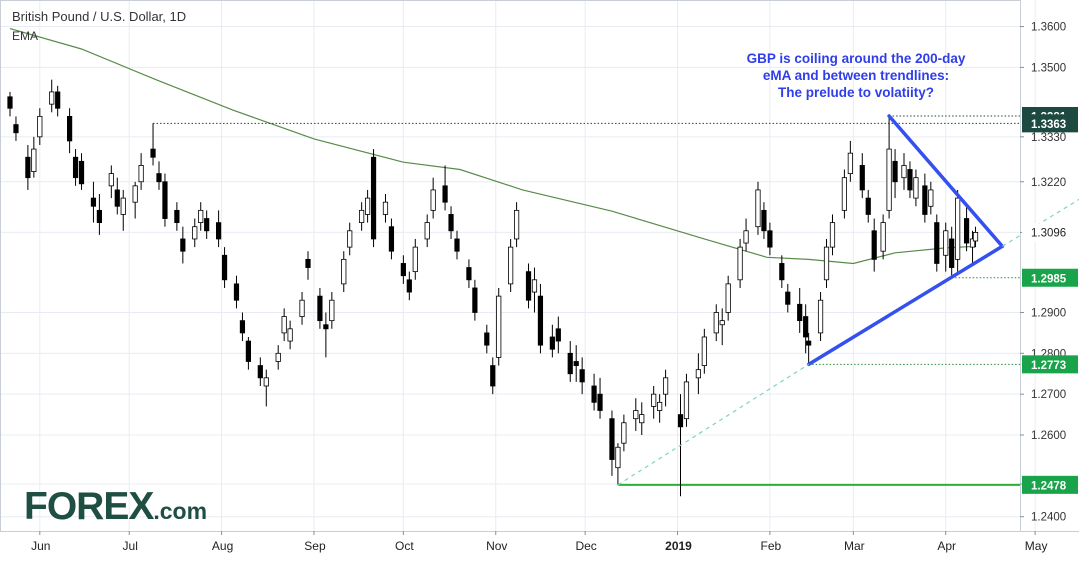 The image size is (1079, 569). What do you see at coordinates (180, 511) in the screenshot?
I see `logo-suffix: .com` at bounding box center [180, 511].